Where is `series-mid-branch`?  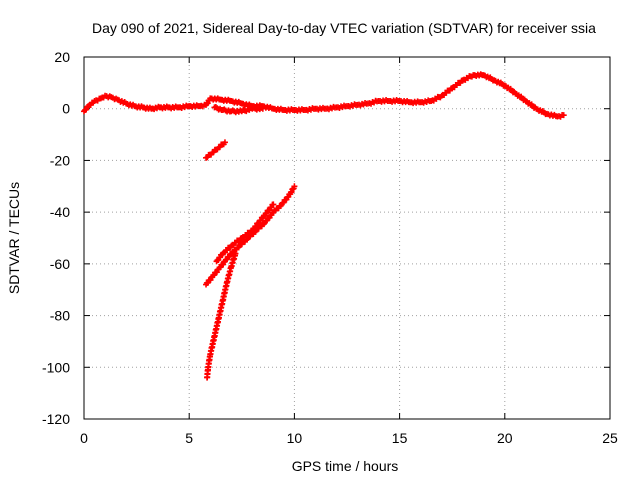
series-mid-branch is located at coordinates (245, 233).